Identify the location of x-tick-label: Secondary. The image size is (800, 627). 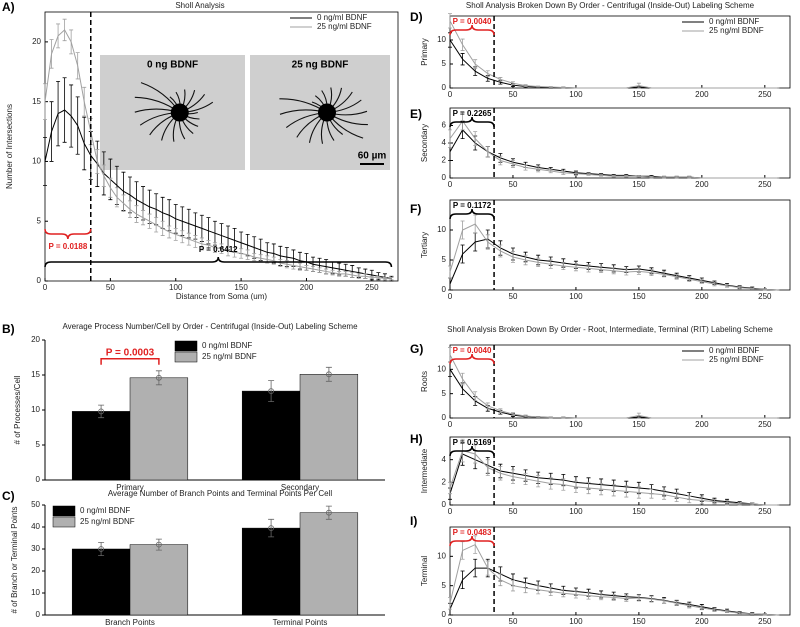
(300, 487).